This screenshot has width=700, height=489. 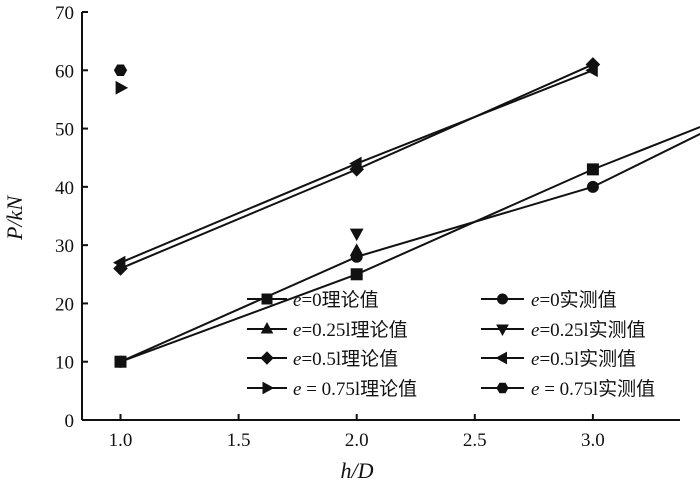 What do you see at coordinates (70, 421) in the screenshot?
I see `y-tick-label: 0` at bounding box center [70, 421].